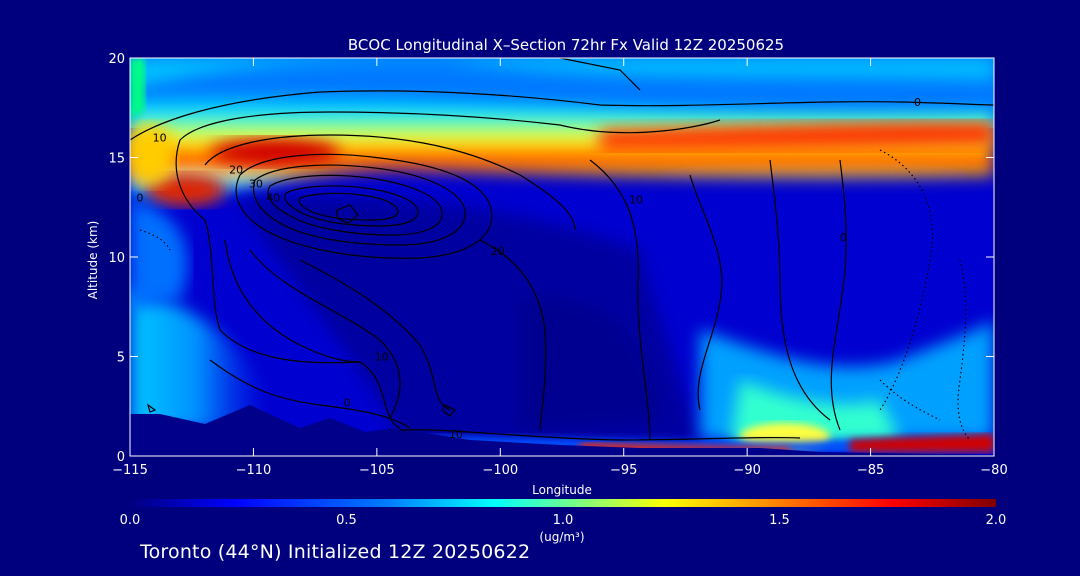  What do you see at coordinates (563, 503) in the screenshot?
I see `colorbar` at bounding box center [563, 503].